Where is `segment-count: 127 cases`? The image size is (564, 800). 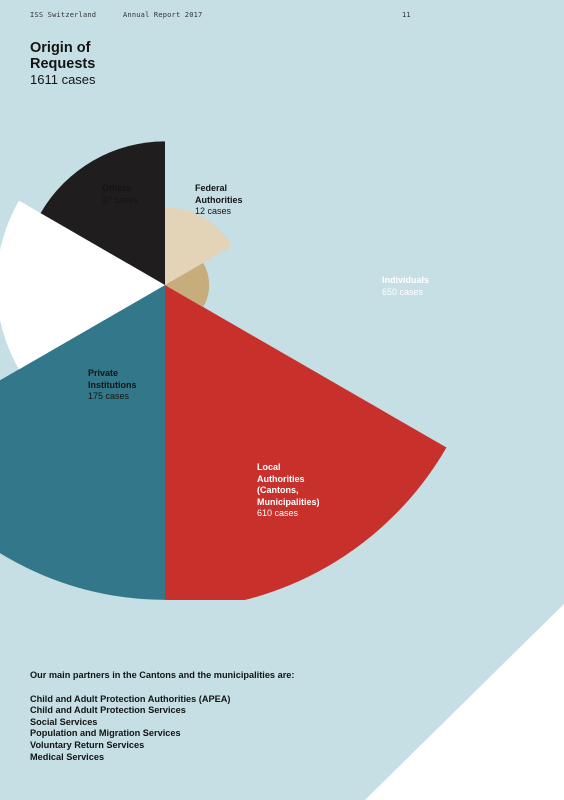
segment-count: 127 cases is located at coordinates (68, 291).